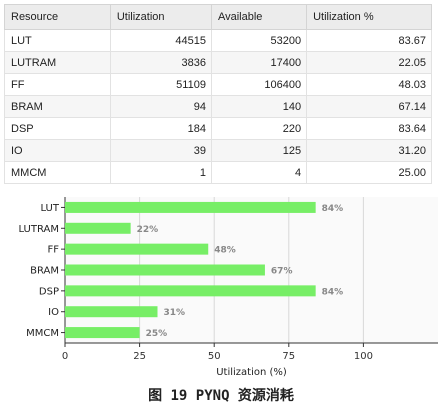 The height and width of the screenshot is (406, 442). What do you see at coordinates (65, 356) in the screenshot?
I see `x-tick-label: 0` at bounding box center [65, 356].